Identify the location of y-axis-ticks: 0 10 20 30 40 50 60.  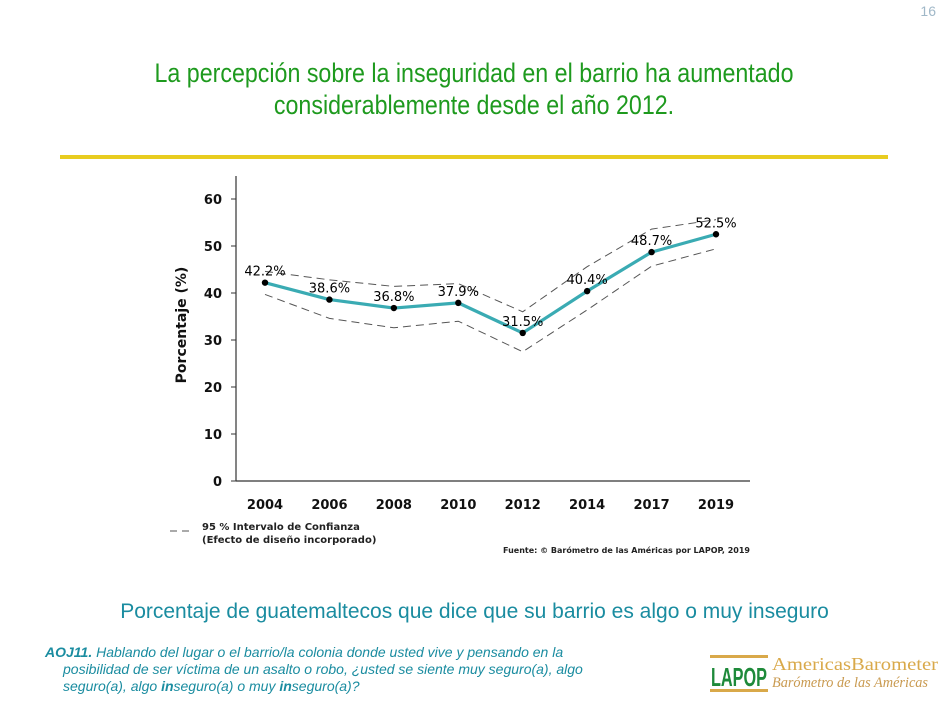
(220, 341).